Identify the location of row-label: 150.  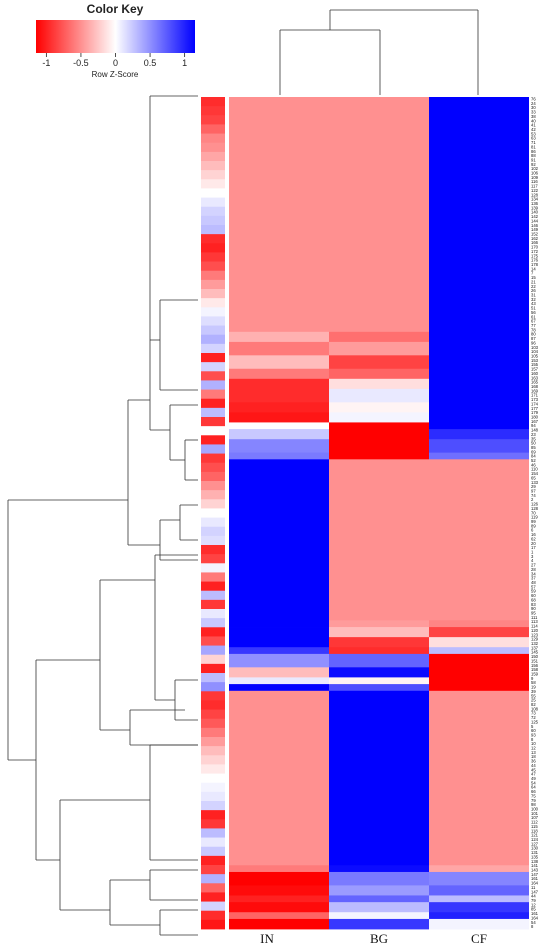
(535, 656).